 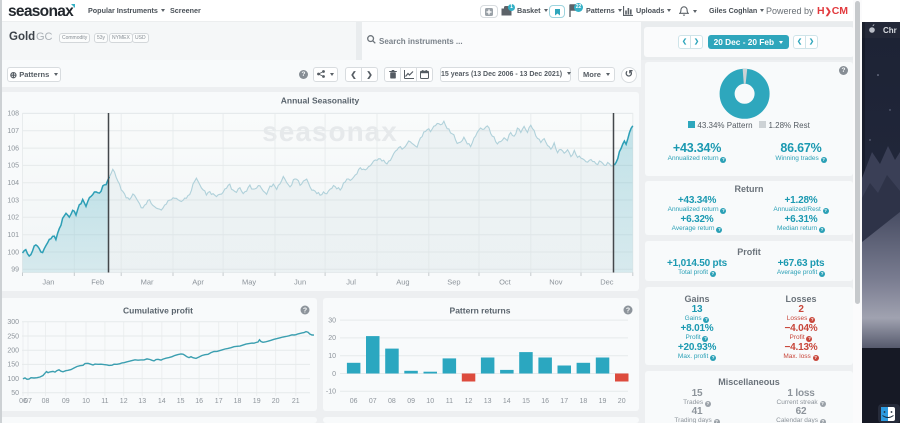 I want to click on svg-text: seasonax, so click(x=330, y=131).